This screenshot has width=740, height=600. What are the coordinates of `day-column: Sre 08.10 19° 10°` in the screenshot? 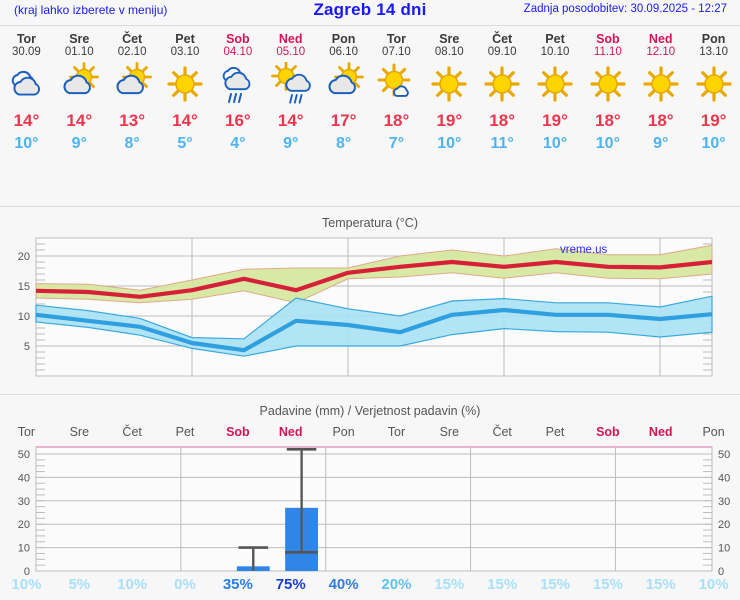 It's located at (449, 115).